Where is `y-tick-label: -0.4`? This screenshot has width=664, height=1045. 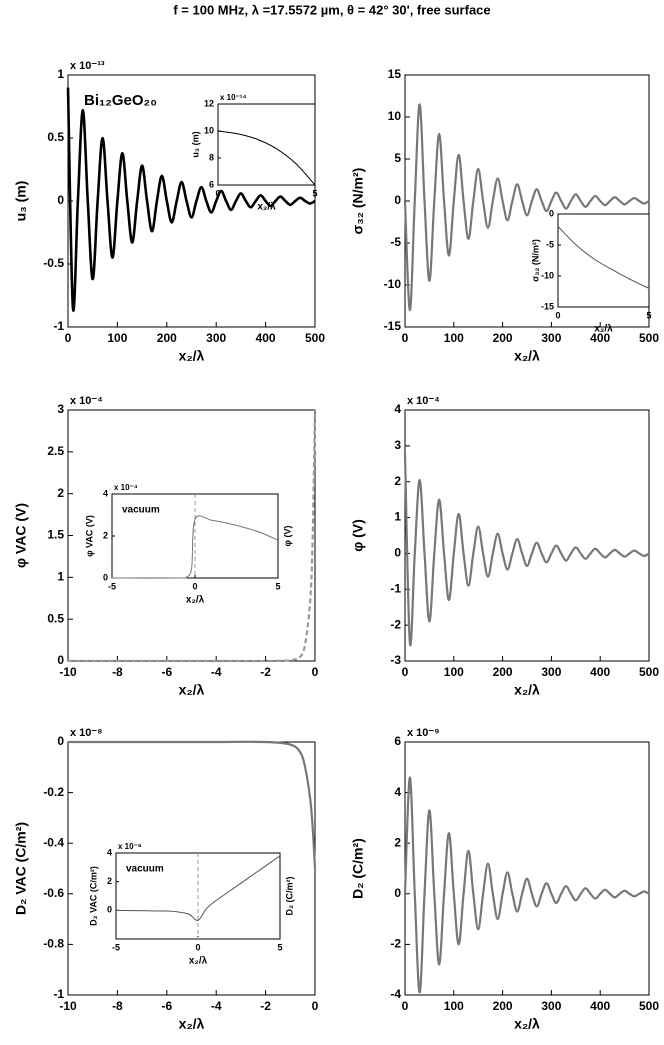
y-tick-label: -0.4 is located at coordinates (53, 842).